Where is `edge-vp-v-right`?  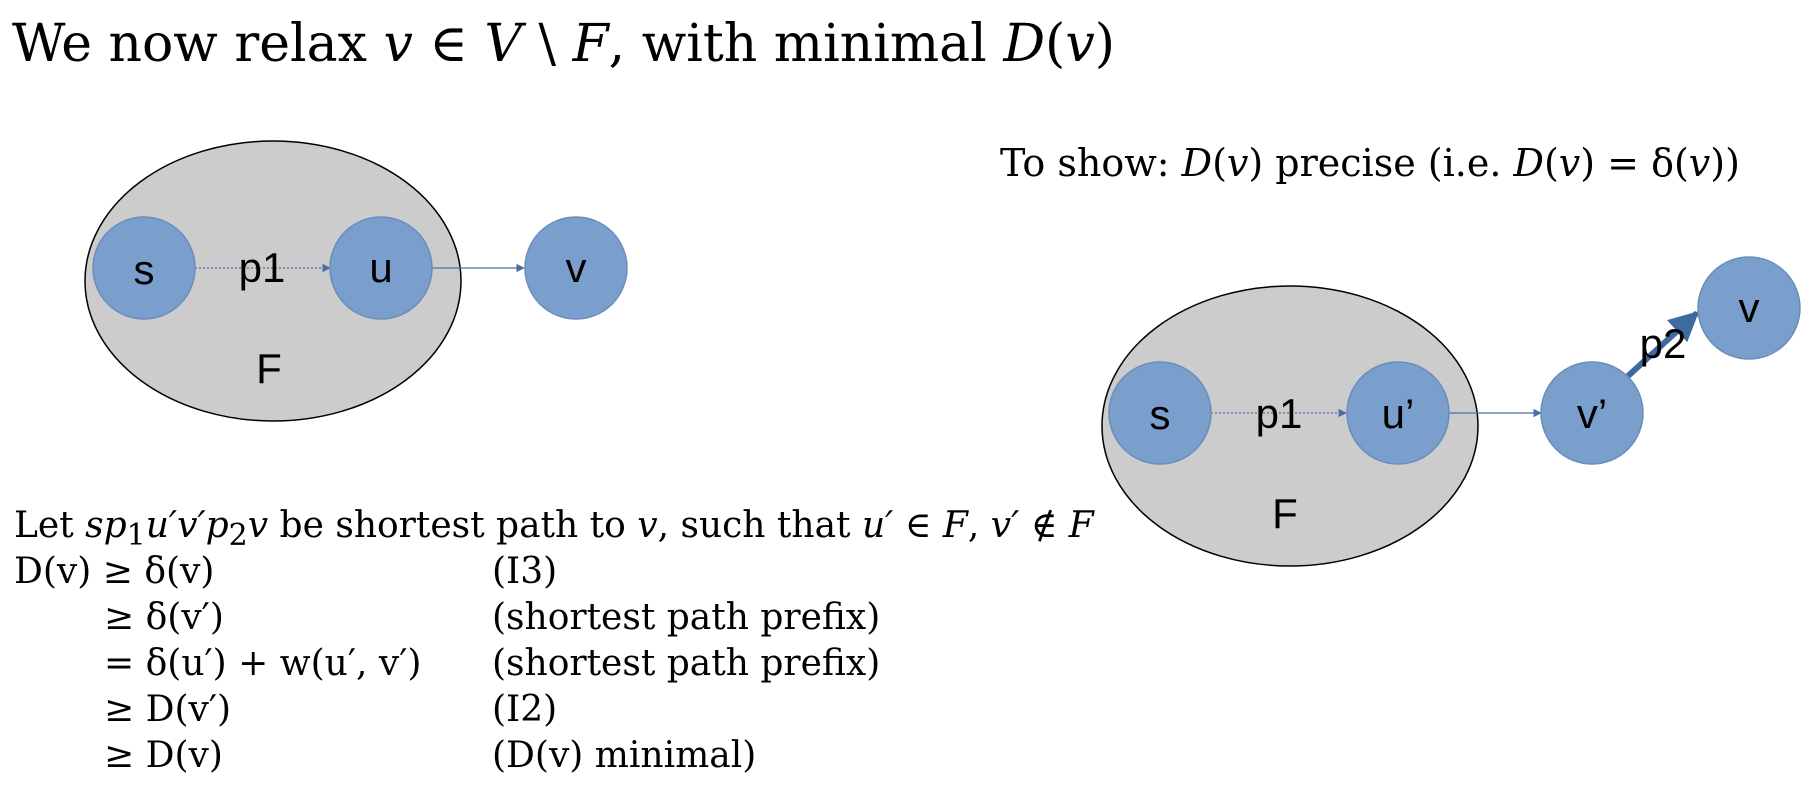
edge-vp-v-right is located at coordinates (1662, 344).